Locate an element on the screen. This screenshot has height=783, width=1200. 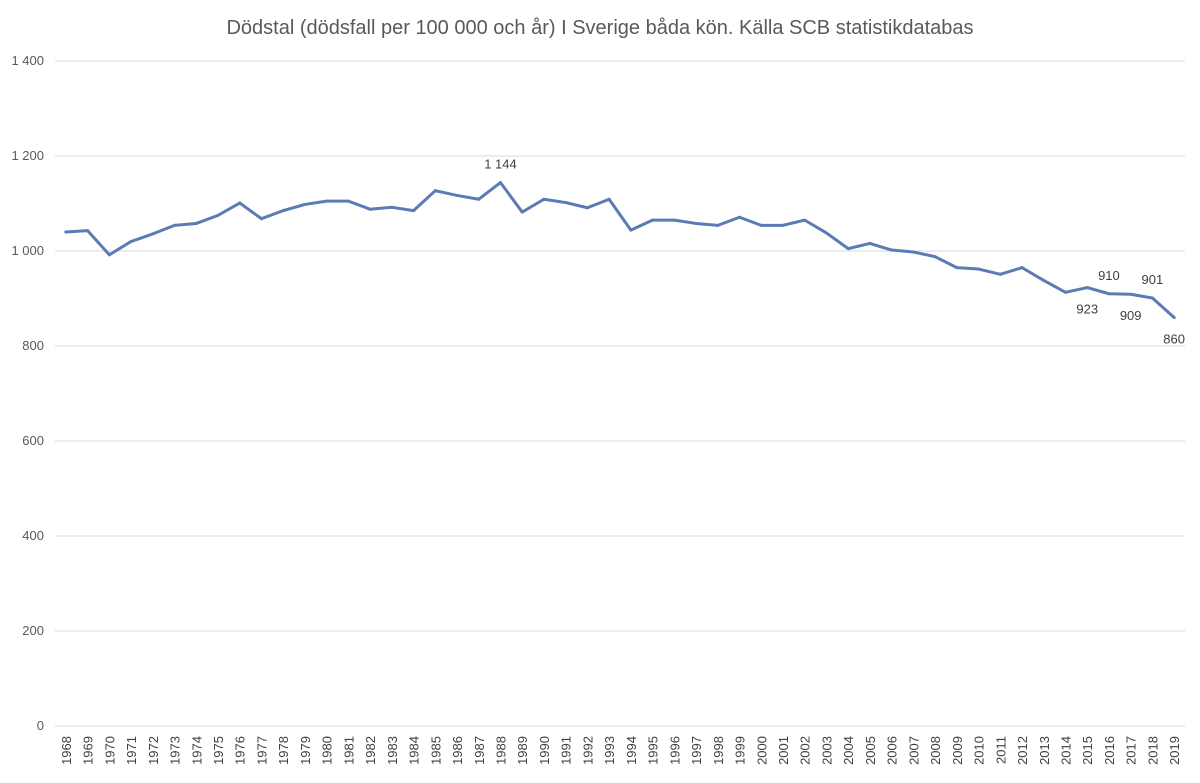
x-tick-label: 2014 is located at coordinates (1065, 750).